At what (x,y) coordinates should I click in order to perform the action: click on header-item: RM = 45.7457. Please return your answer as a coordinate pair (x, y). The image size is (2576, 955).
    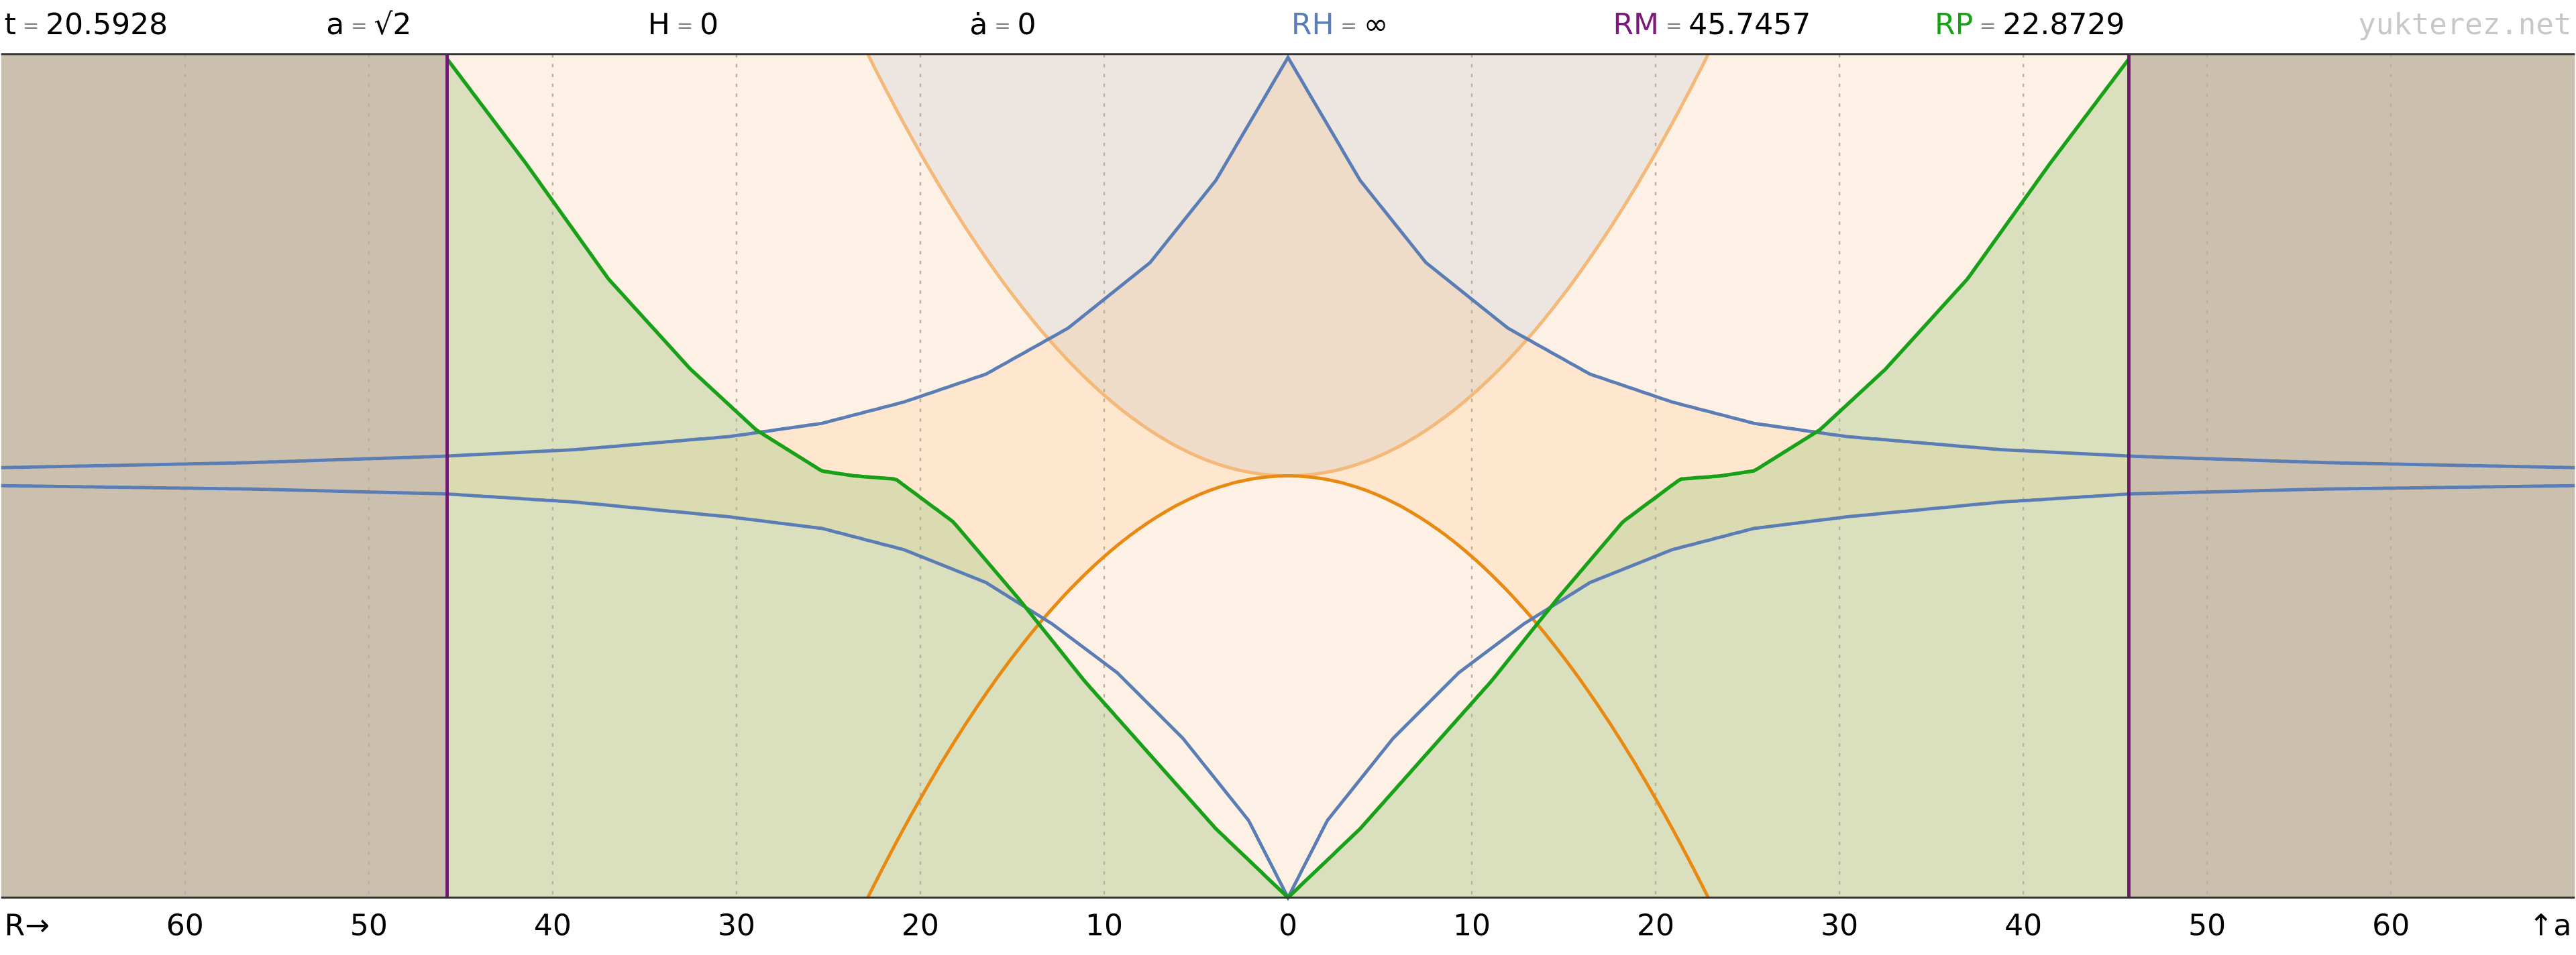
    Looking at the image, I should click on (1712, 25).